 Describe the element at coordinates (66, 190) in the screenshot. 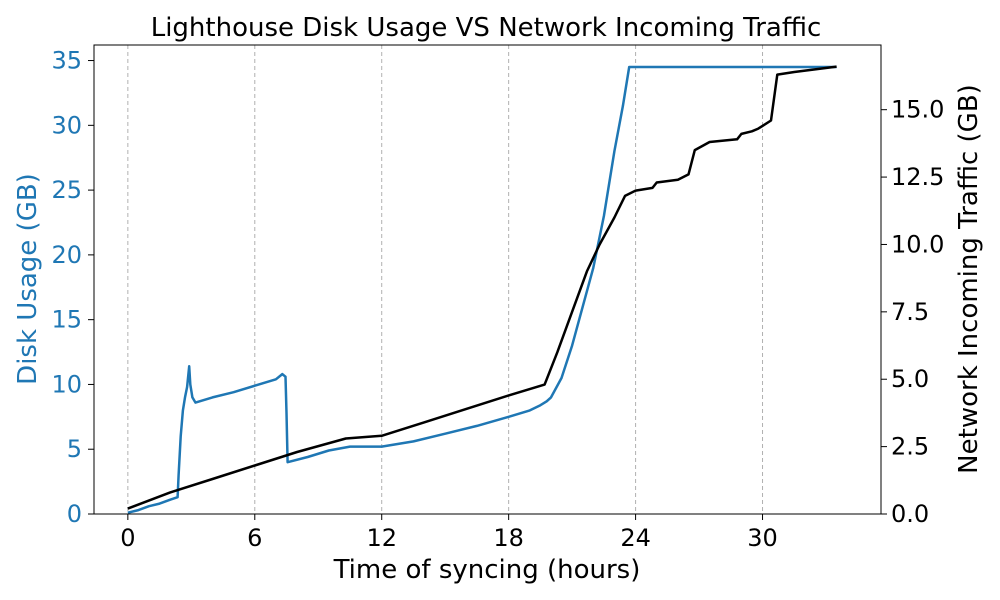

I see `left-tick-label: 25` at that location.